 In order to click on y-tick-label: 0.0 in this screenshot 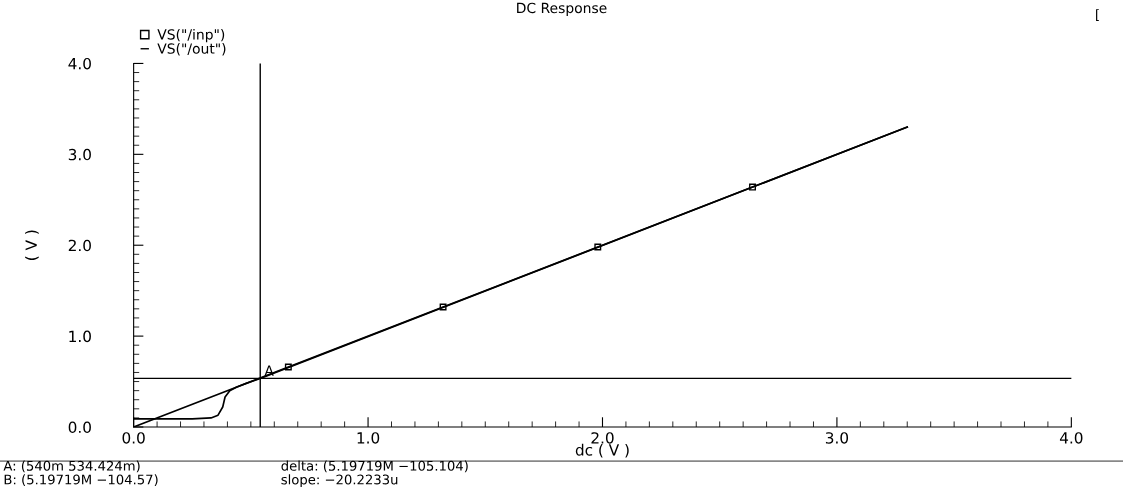, I will do `click(79, 427)`.